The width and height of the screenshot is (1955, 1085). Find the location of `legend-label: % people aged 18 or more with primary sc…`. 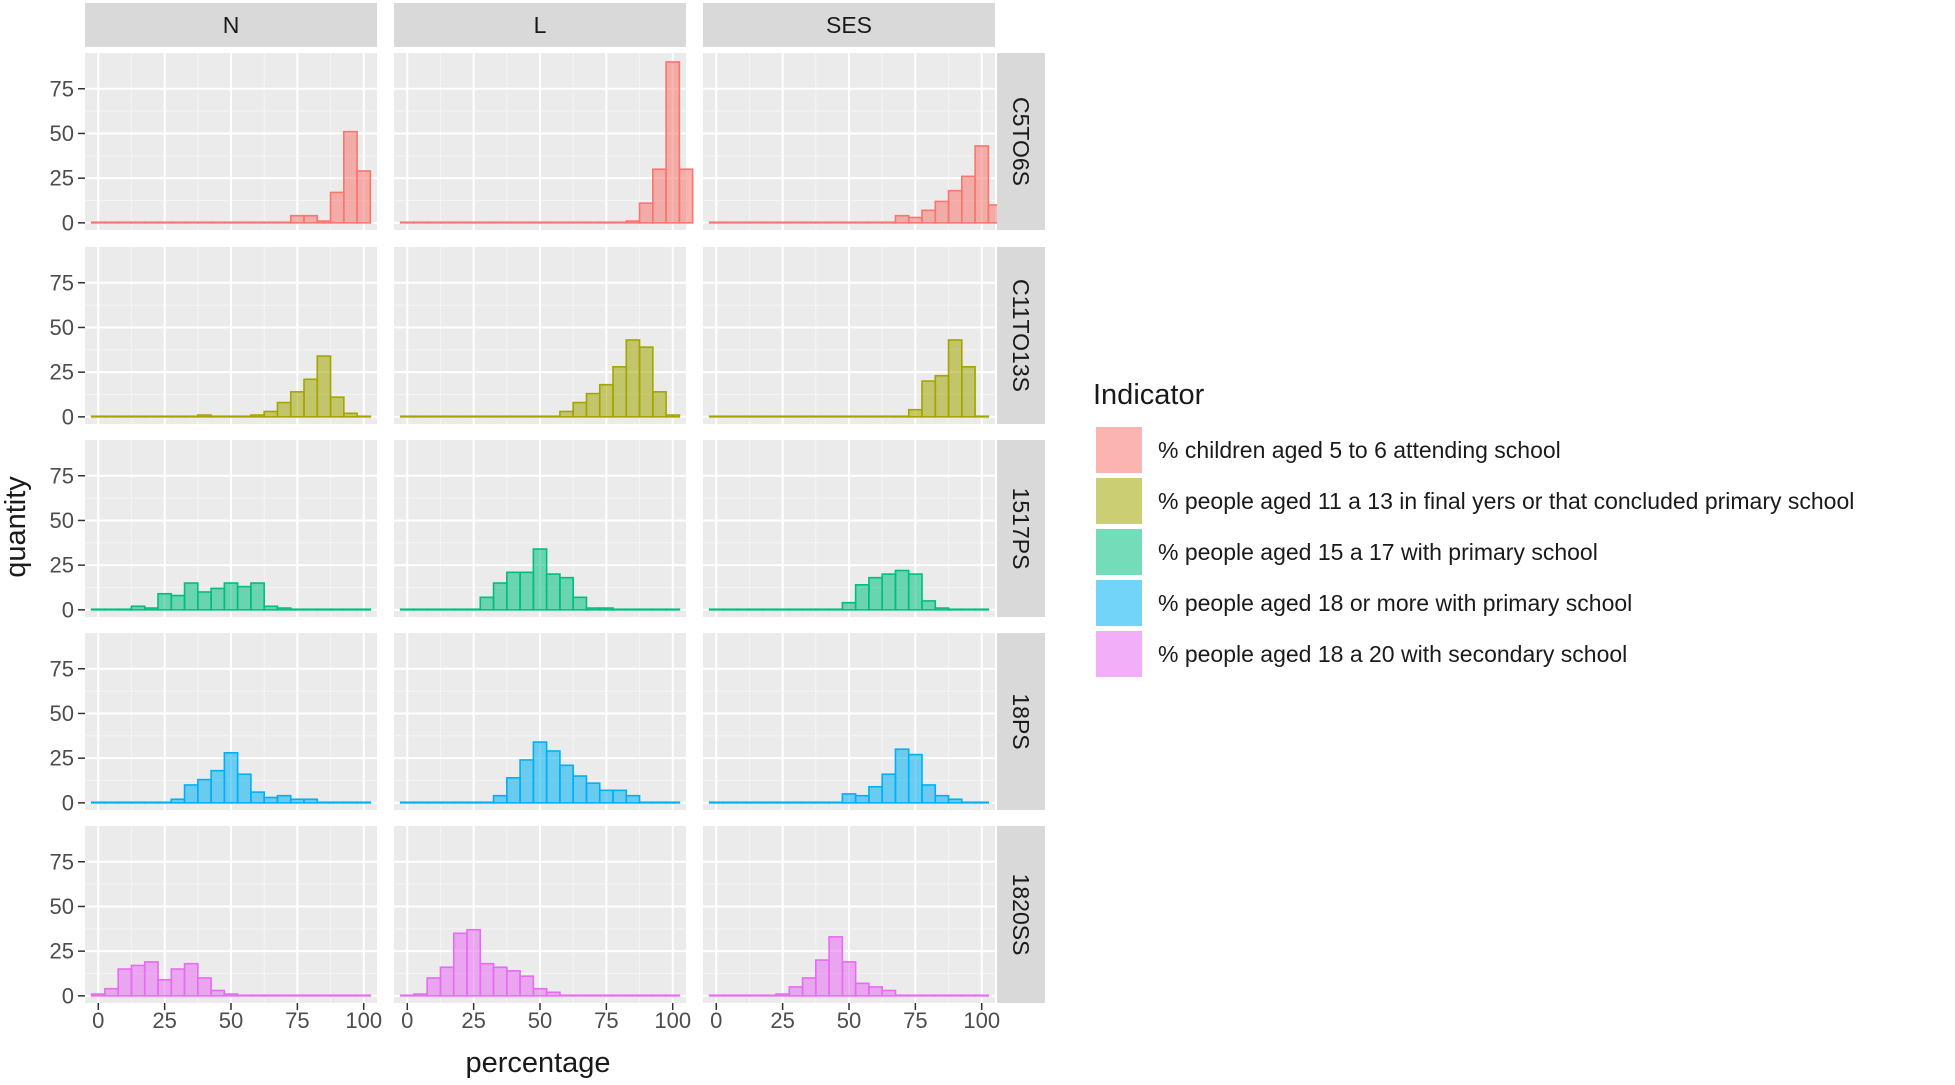

legend-label: % people aged 18 or more with primary sc… is located at coordinates (1395, 603).